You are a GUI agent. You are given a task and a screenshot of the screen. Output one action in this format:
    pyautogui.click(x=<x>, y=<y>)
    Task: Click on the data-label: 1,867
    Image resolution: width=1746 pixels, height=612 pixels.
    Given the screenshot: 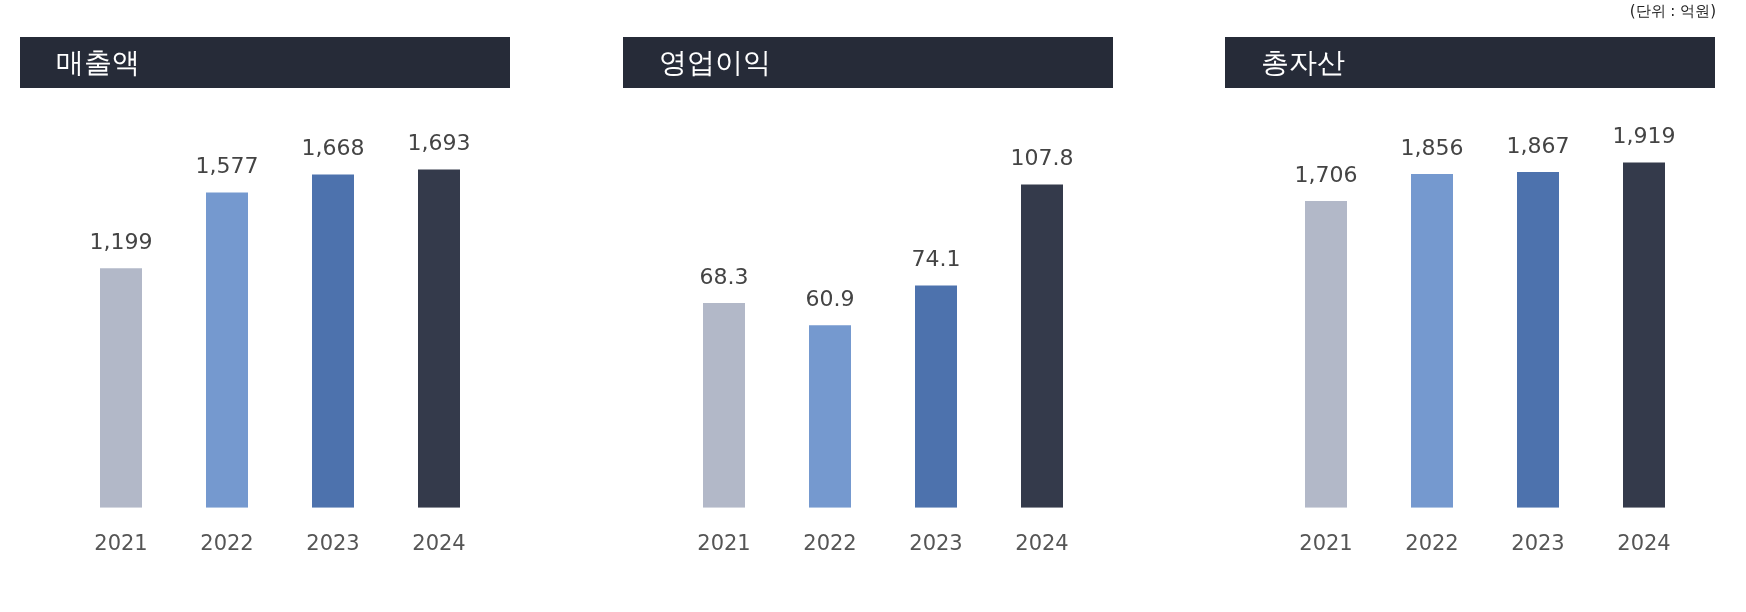 What is the action you would take?
    pyautogui.click(x=1538, y=145)
    